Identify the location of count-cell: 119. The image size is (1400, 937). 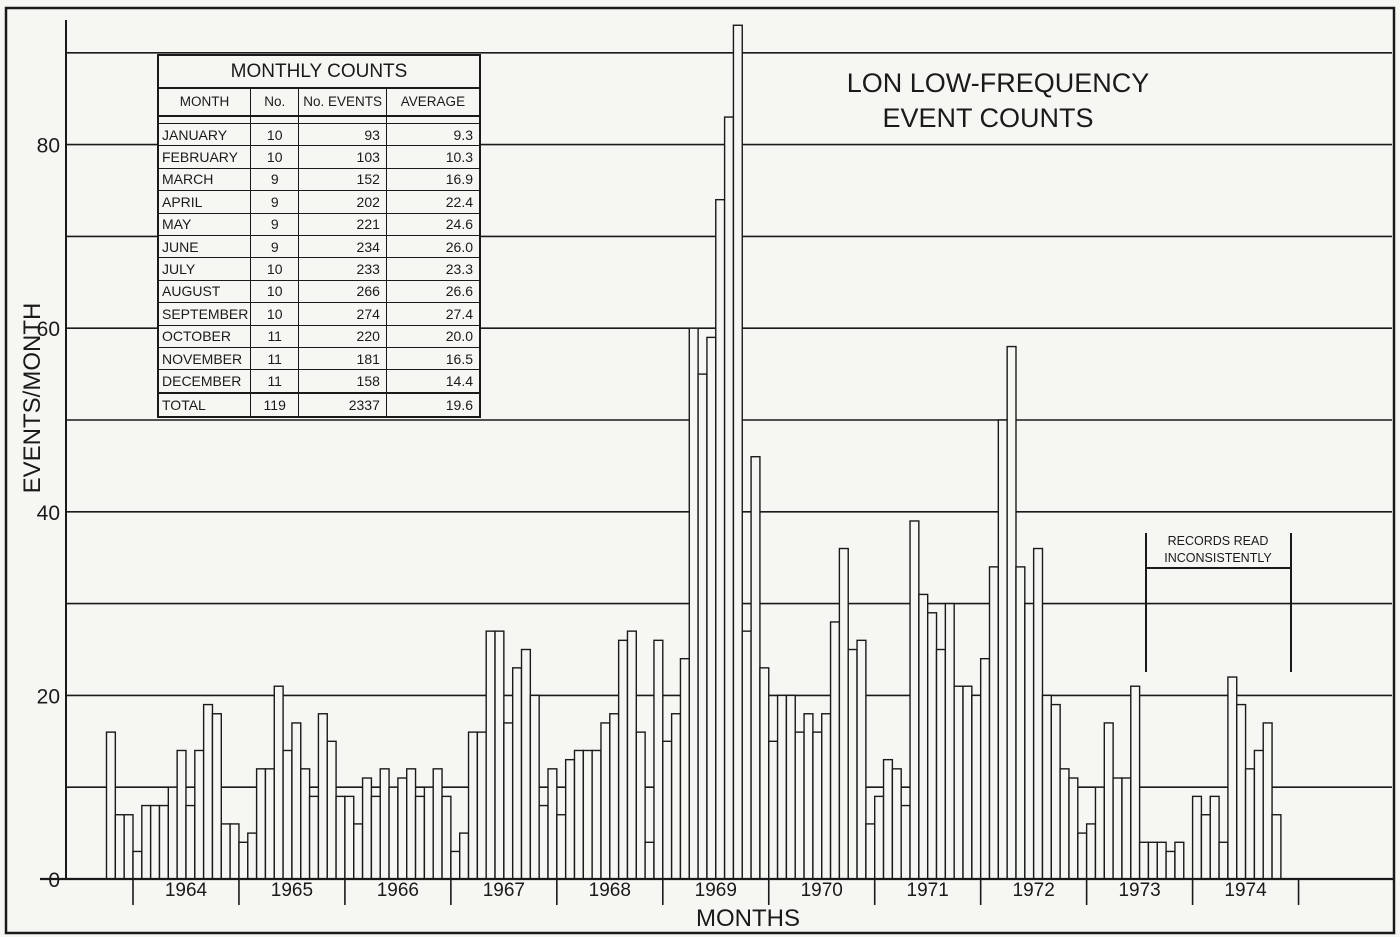
(275, 404).